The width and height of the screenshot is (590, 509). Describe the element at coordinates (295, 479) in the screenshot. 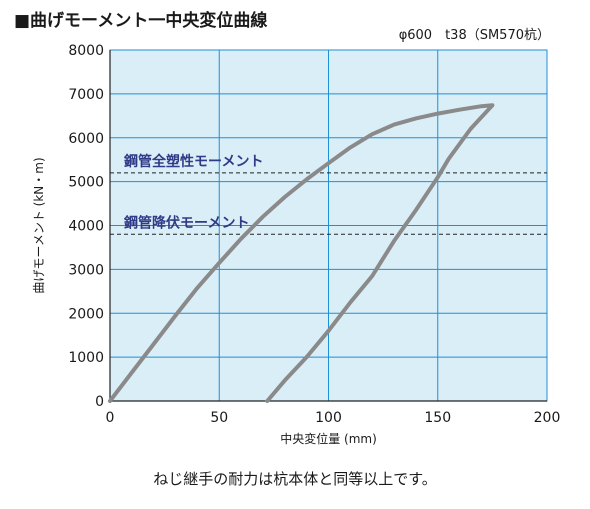

I see `caption: ねじ継手の耐力は杭本体と同等以上です。` at that location.